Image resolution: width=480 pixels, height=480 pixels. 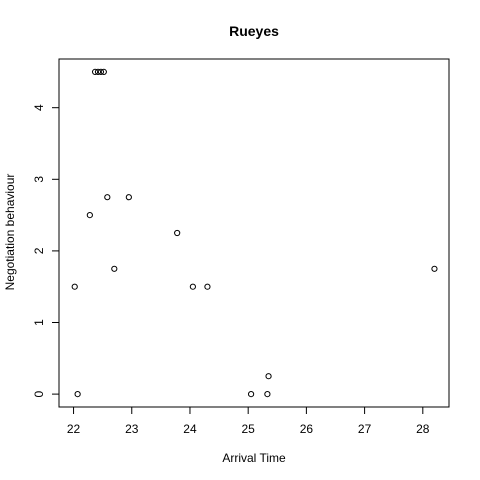 What do you see at coordinates (254, 31) in the screenshot?
I see `chart-title: Rueyes` at bounding box center [254, 31].